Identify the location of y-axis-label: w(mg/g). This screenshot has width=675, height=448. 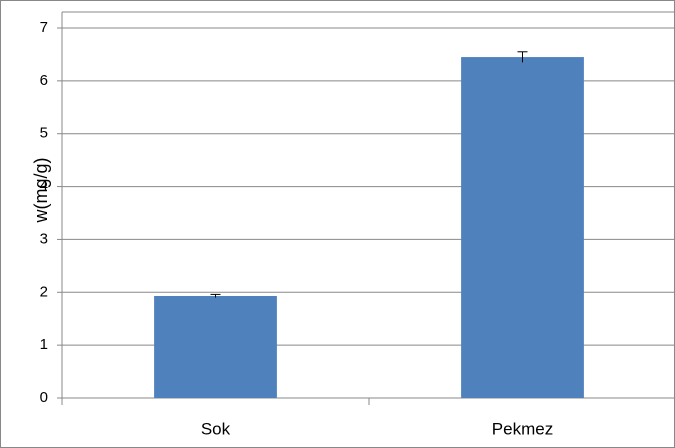
(41, 190).